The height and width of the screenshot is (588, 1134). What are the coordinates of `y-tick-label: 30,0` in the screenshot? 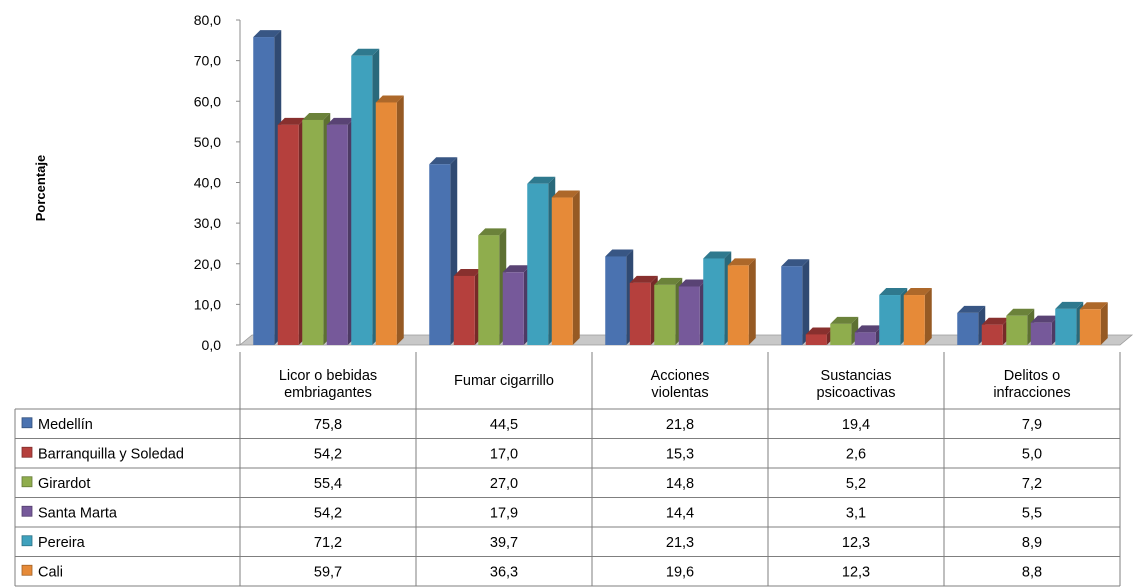 It's located at (207, 223).